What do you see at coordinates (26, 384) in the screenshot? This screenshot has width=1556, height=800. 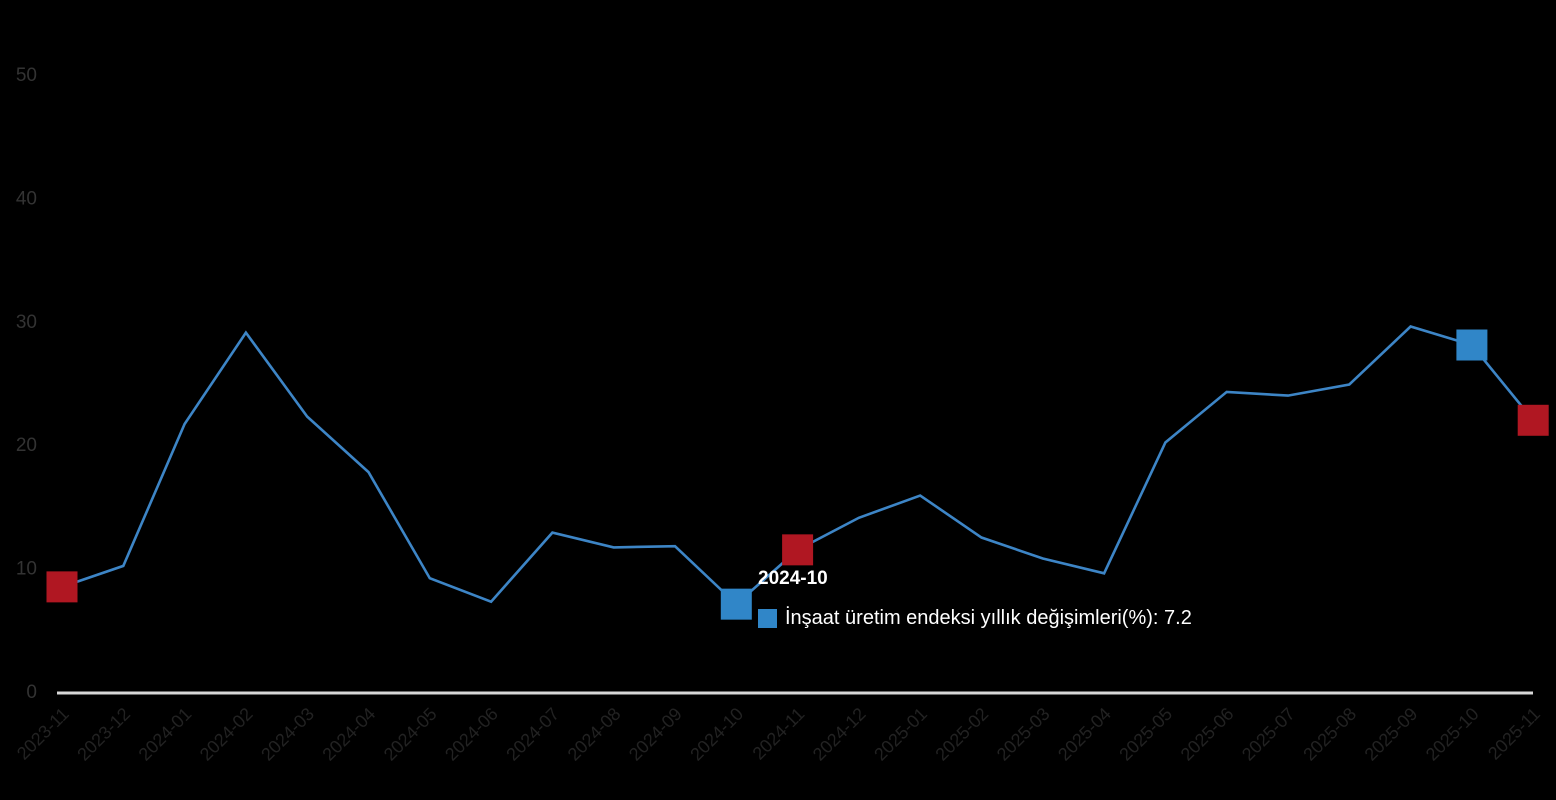 I see `y-axis-tick-labels: 0 10 20 30 40 50` at bounding box center [26, 384].